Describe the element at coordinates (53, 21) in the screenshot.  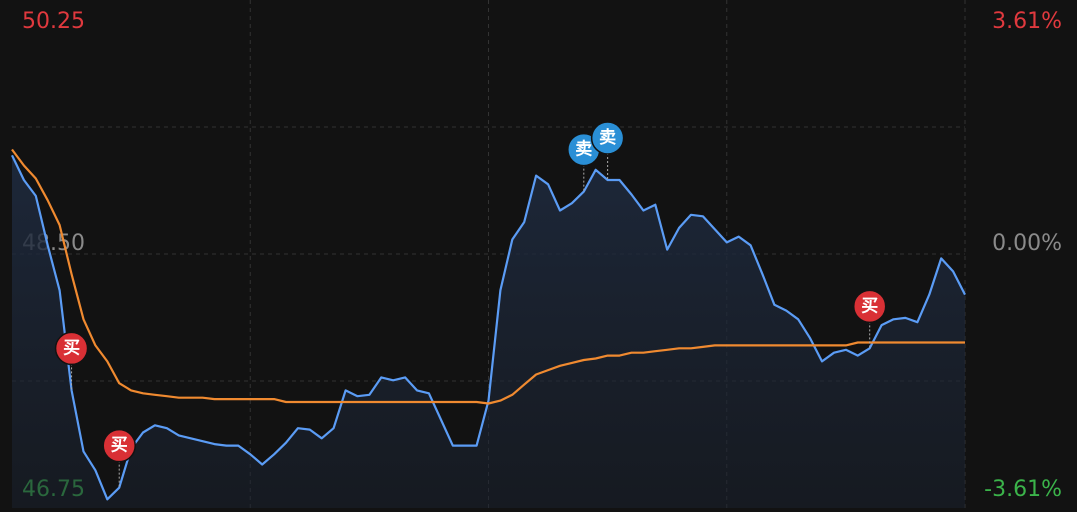
I see `y-tick-label: 50.25` at that location.